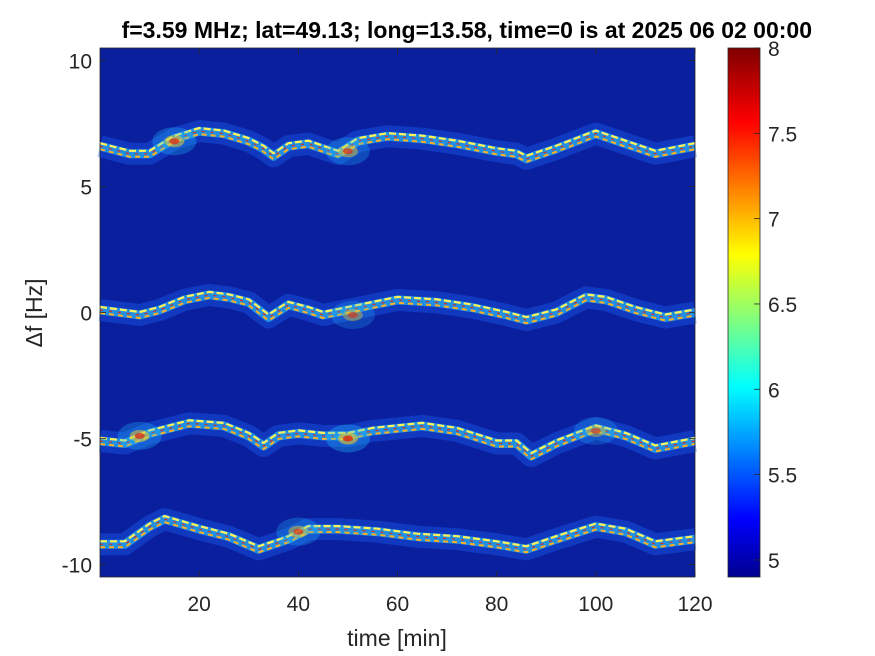 The width and height of the screenshot is (875, 656). I want to click on x-tick-label: 40, so click(298, 604).